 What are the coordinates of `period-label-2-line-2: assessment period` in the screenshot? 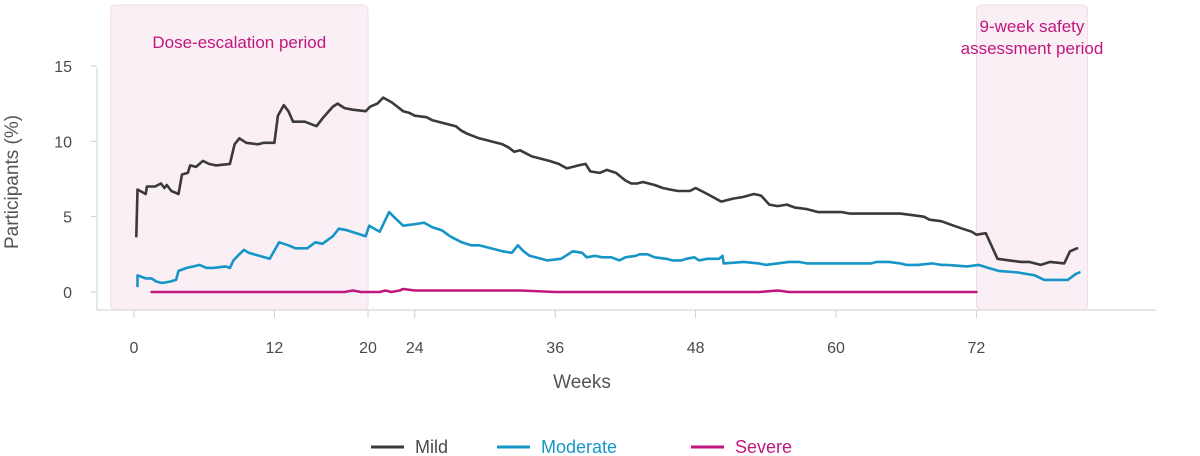 It's located at (1032, 48).